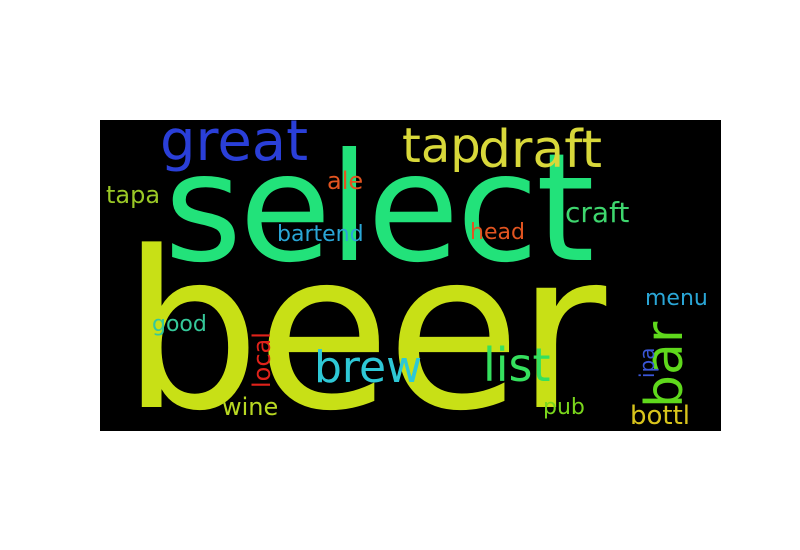  I want to click on word-draft: draft, so click(540, 150).